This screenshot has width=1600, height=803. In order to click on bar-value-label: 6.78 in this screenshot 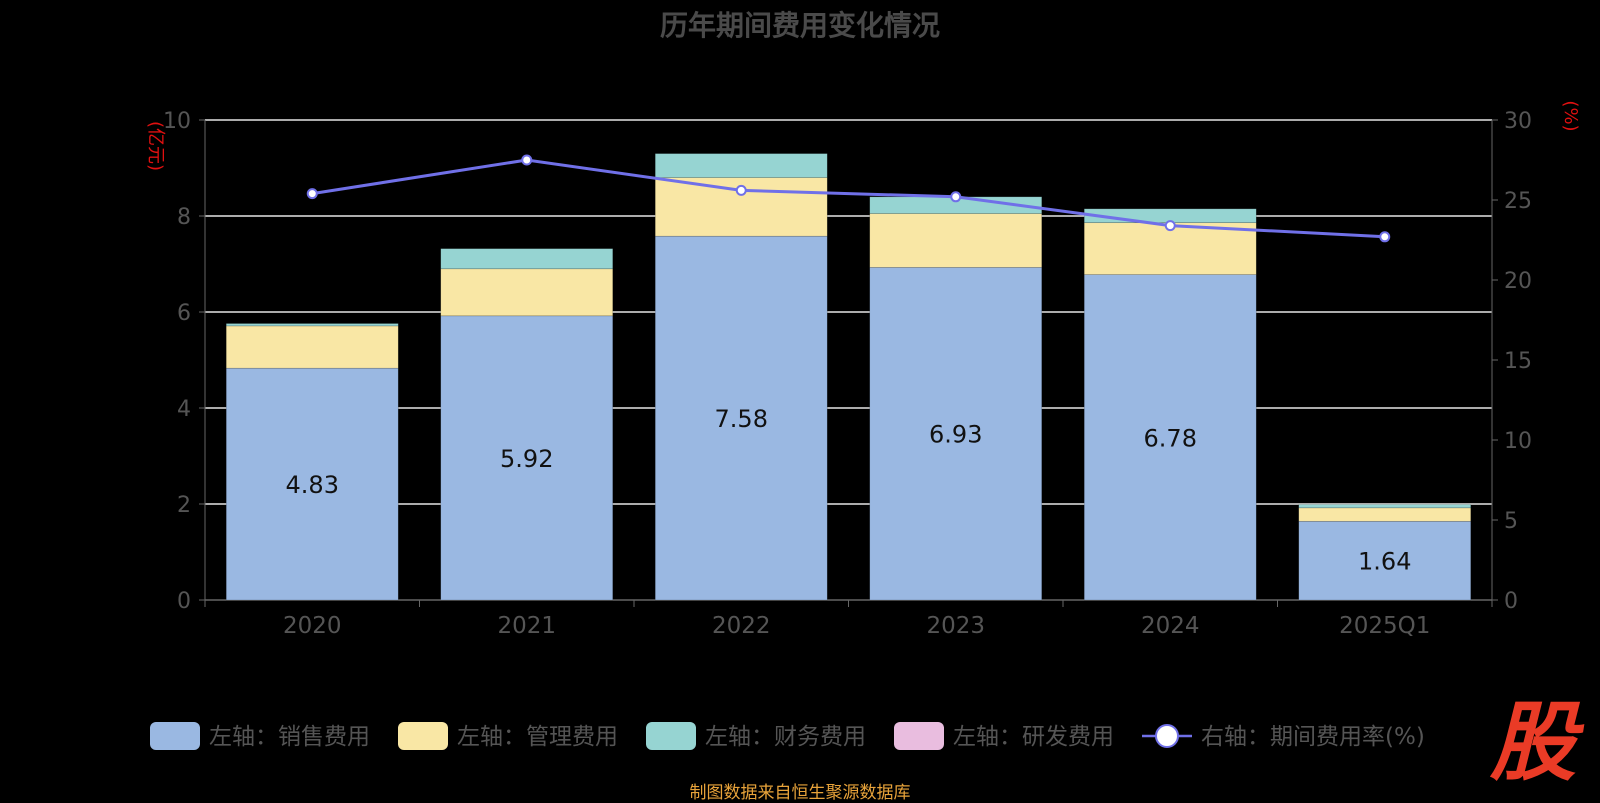, I will do `click(1170, 438)`.